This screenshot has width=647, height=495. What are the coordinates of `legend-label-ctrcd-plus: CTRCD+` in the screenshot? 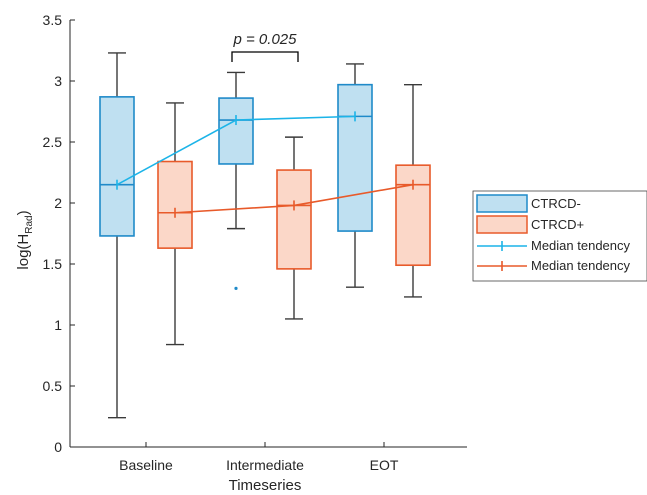 It's located at (557, 224).